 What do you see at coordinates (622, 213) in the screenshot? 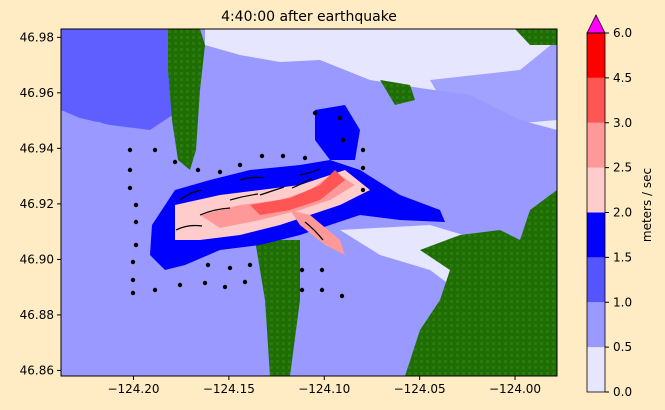
I see `colorbar-tick-label: 2.0` at bounding box center [622, 213].